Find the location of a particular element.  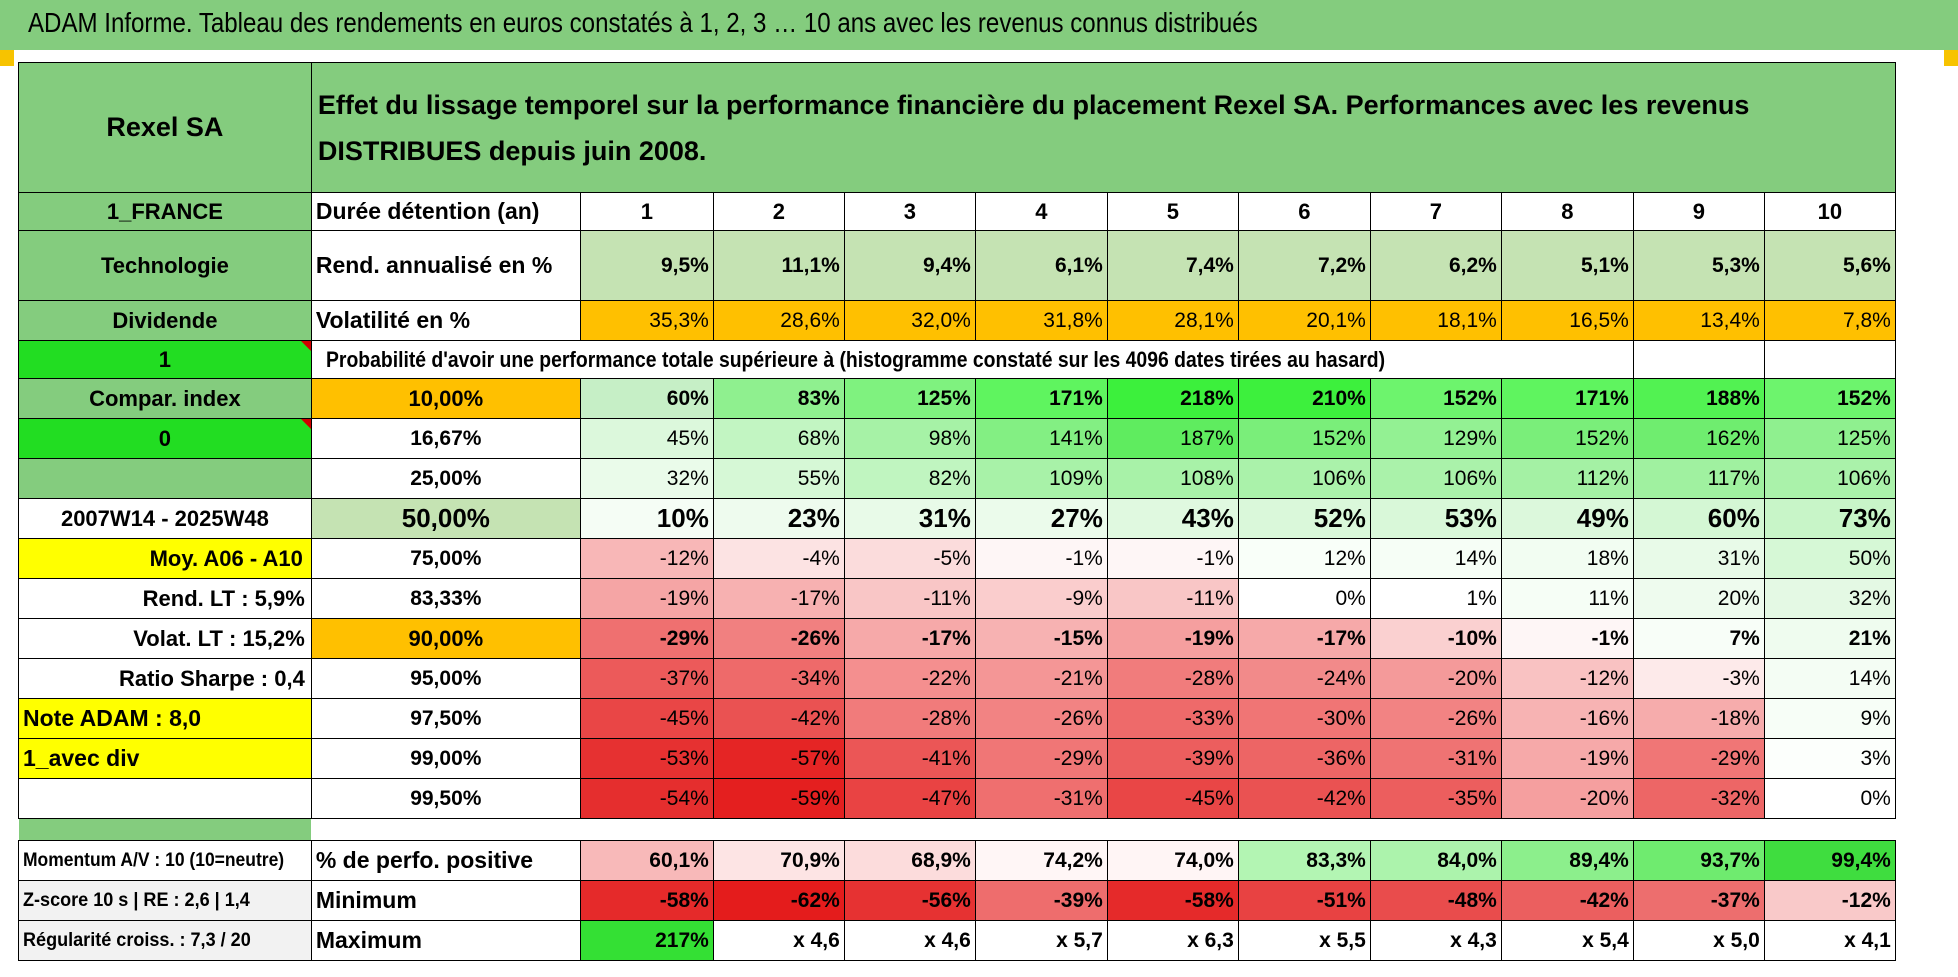

quantile-label: 16,67% is located at coordinates (445, 438).